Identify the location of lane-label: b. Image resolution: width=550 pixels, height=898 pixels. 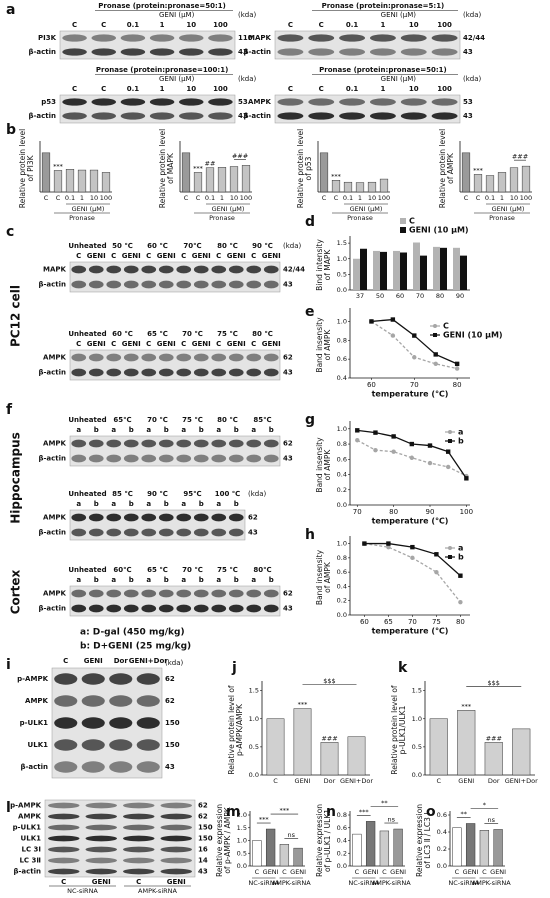
(166, 580).